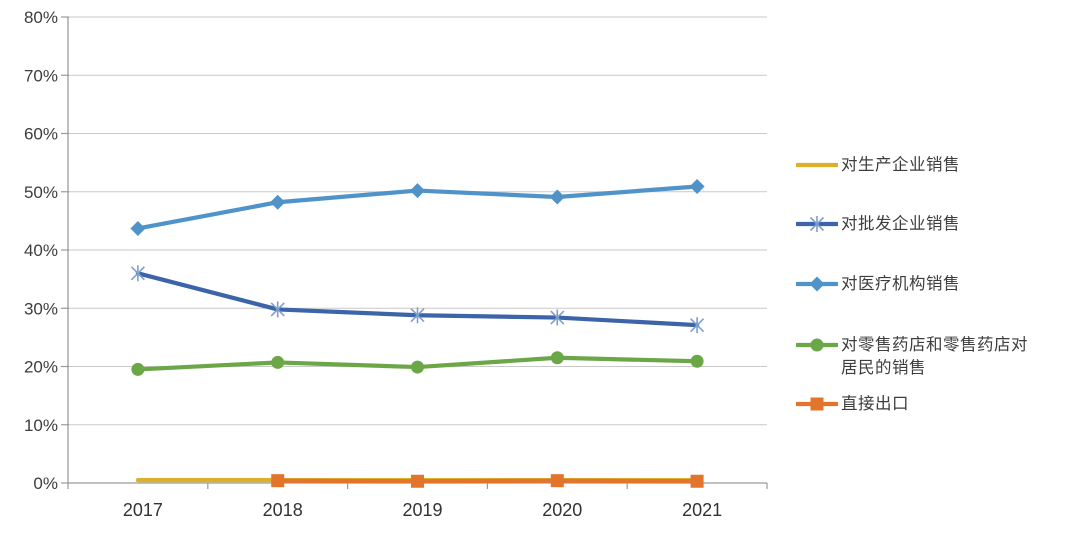  Describe the element at coordinates (143, 510) in the screenshot. I see `x-axis-label: 2017` at that location.